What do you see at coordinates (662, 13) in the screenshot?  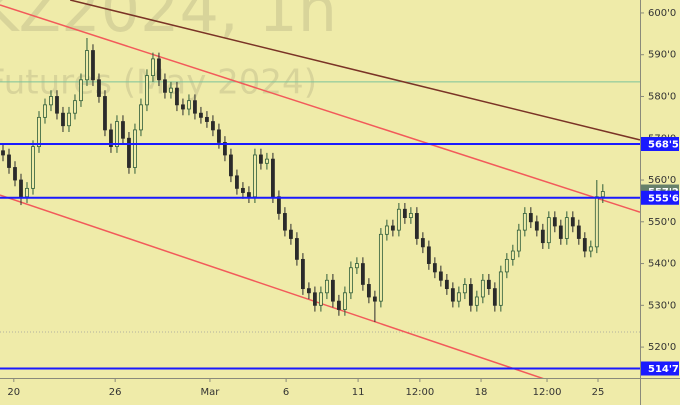 I see `y-tick-label: 600'0` at bounding box center [662, 13].